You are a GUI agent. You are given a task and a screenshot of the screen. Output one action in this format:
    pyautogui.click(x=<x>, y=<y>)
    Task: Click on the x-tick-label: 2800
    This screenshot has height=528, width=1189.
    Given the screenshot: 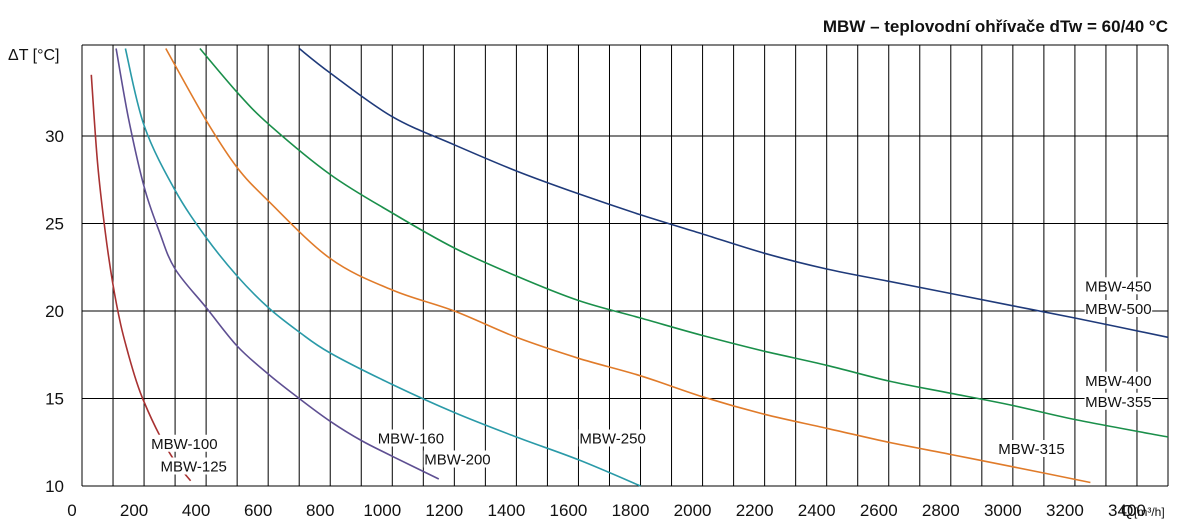 What is the action you would take?
    pyautogui.click(x=941, y=510)
    